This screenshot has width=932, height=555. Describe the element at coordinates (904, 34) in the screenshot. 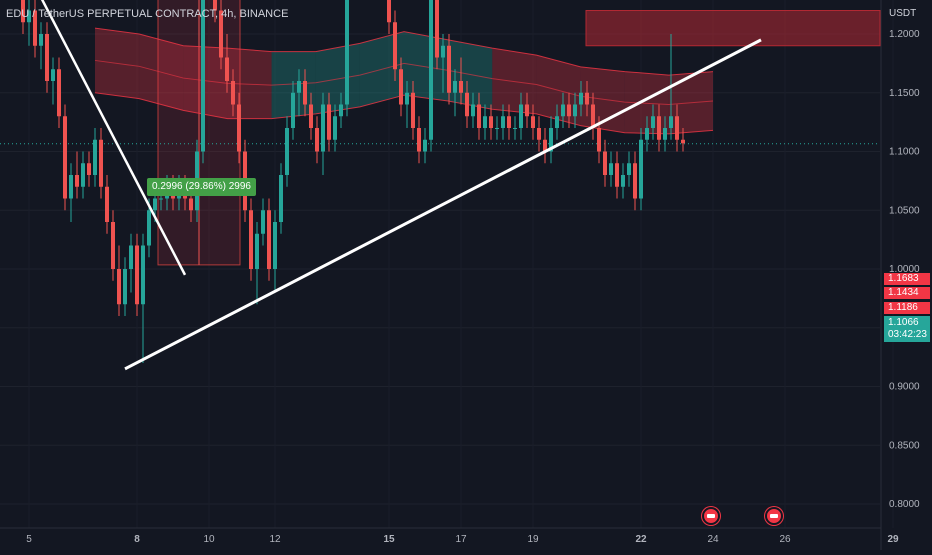

I see `y-tick-label: 1.2000` at that location.